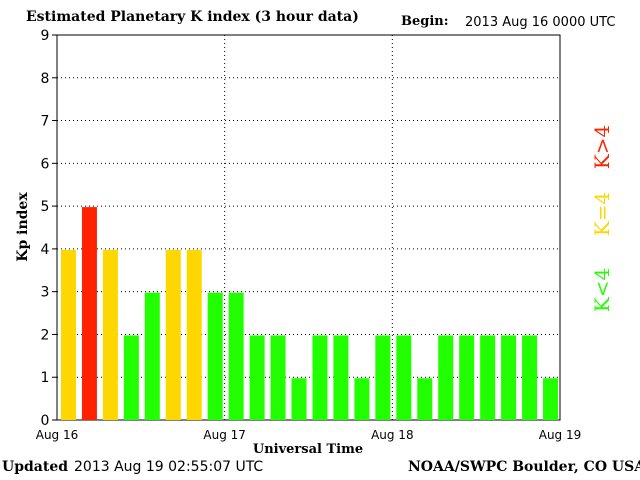  Describe the element at coordinates (524, 467) in the screenshot. I see `source-label: NOAA/SWPC Boulder, CO USA` at that location.